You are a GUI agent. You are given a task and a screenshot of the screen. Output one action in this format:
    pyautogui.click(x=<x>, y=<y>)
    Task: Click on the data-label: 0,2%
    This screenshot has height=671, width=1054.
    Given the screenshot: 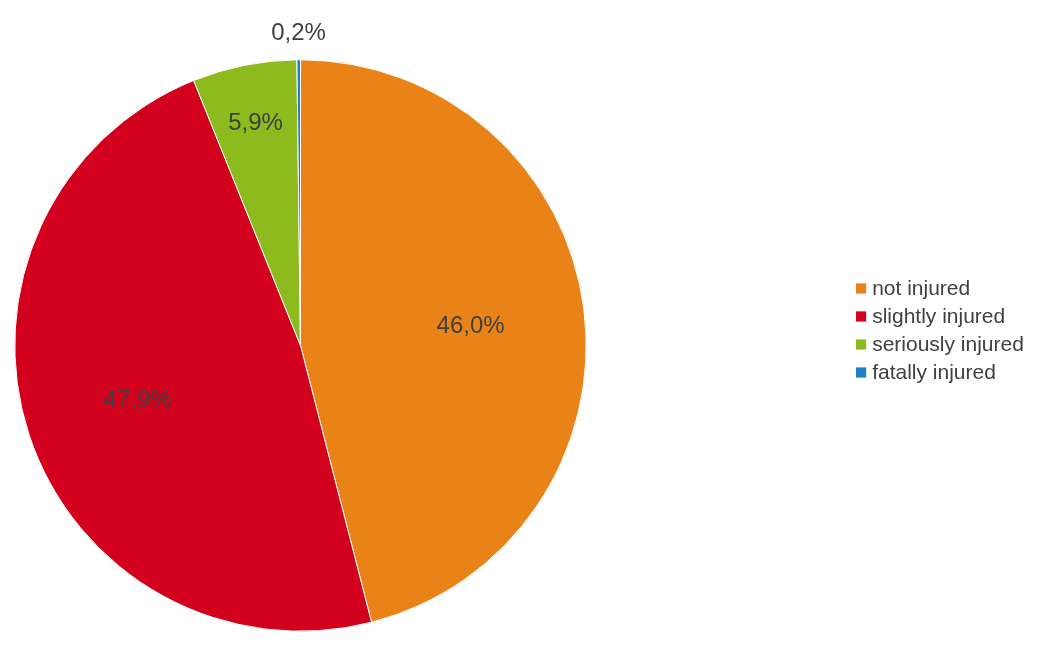 What is the action you would take?
    pyautogui.click(x=298, y=31)
    